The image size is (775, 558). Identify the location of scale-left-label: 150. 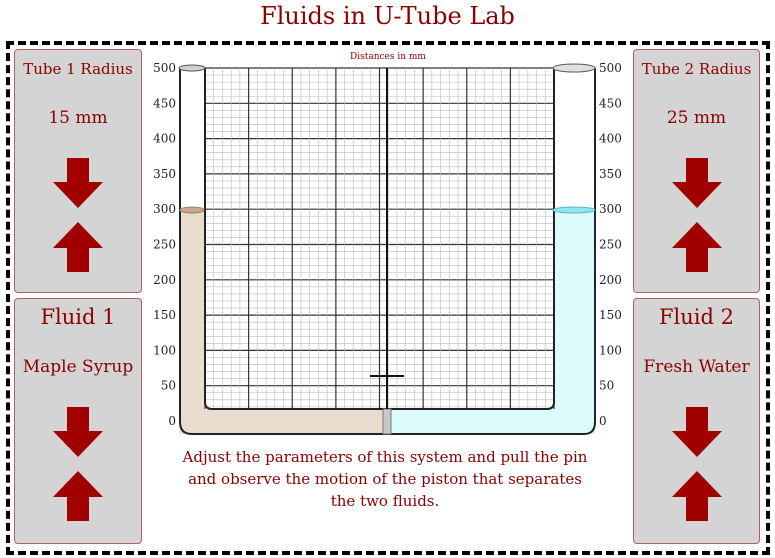
(164, 315).